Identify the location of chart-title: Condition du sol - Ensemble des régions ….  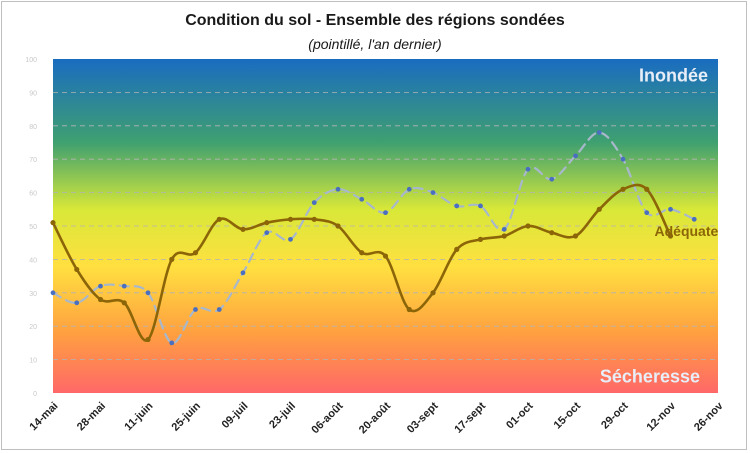
(375, 20).